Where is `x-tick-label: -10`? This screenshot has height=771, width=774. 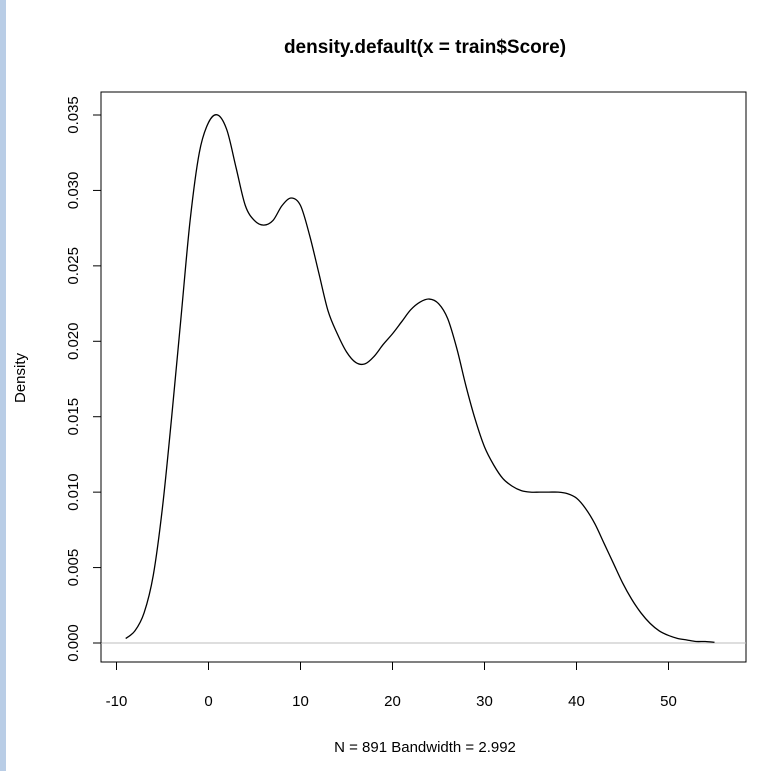 x-tick-label: -10 is located at coordinates (117, 701).